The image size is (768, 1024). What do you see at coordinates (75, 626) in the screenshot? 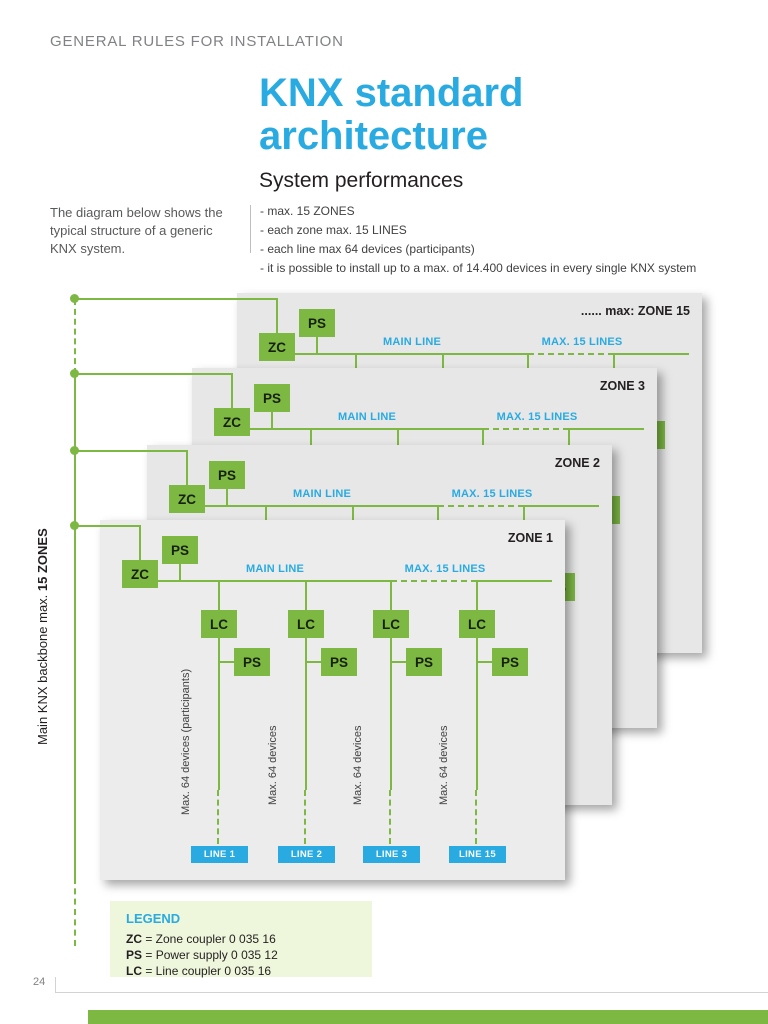
I see `backbone-line` at bounding box center [75, 626].